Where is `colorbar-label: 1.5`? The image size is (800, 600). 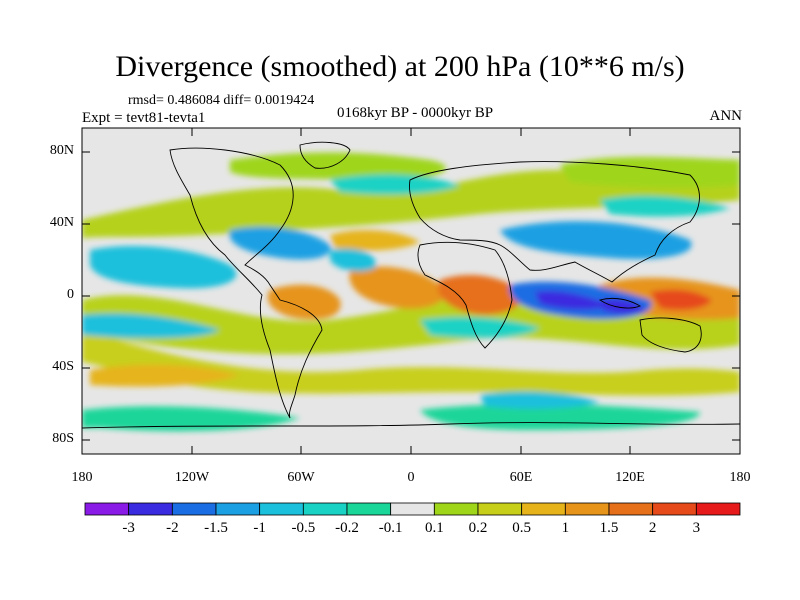 colorbar-label: 1.5 is located at coordinates (609, 528).